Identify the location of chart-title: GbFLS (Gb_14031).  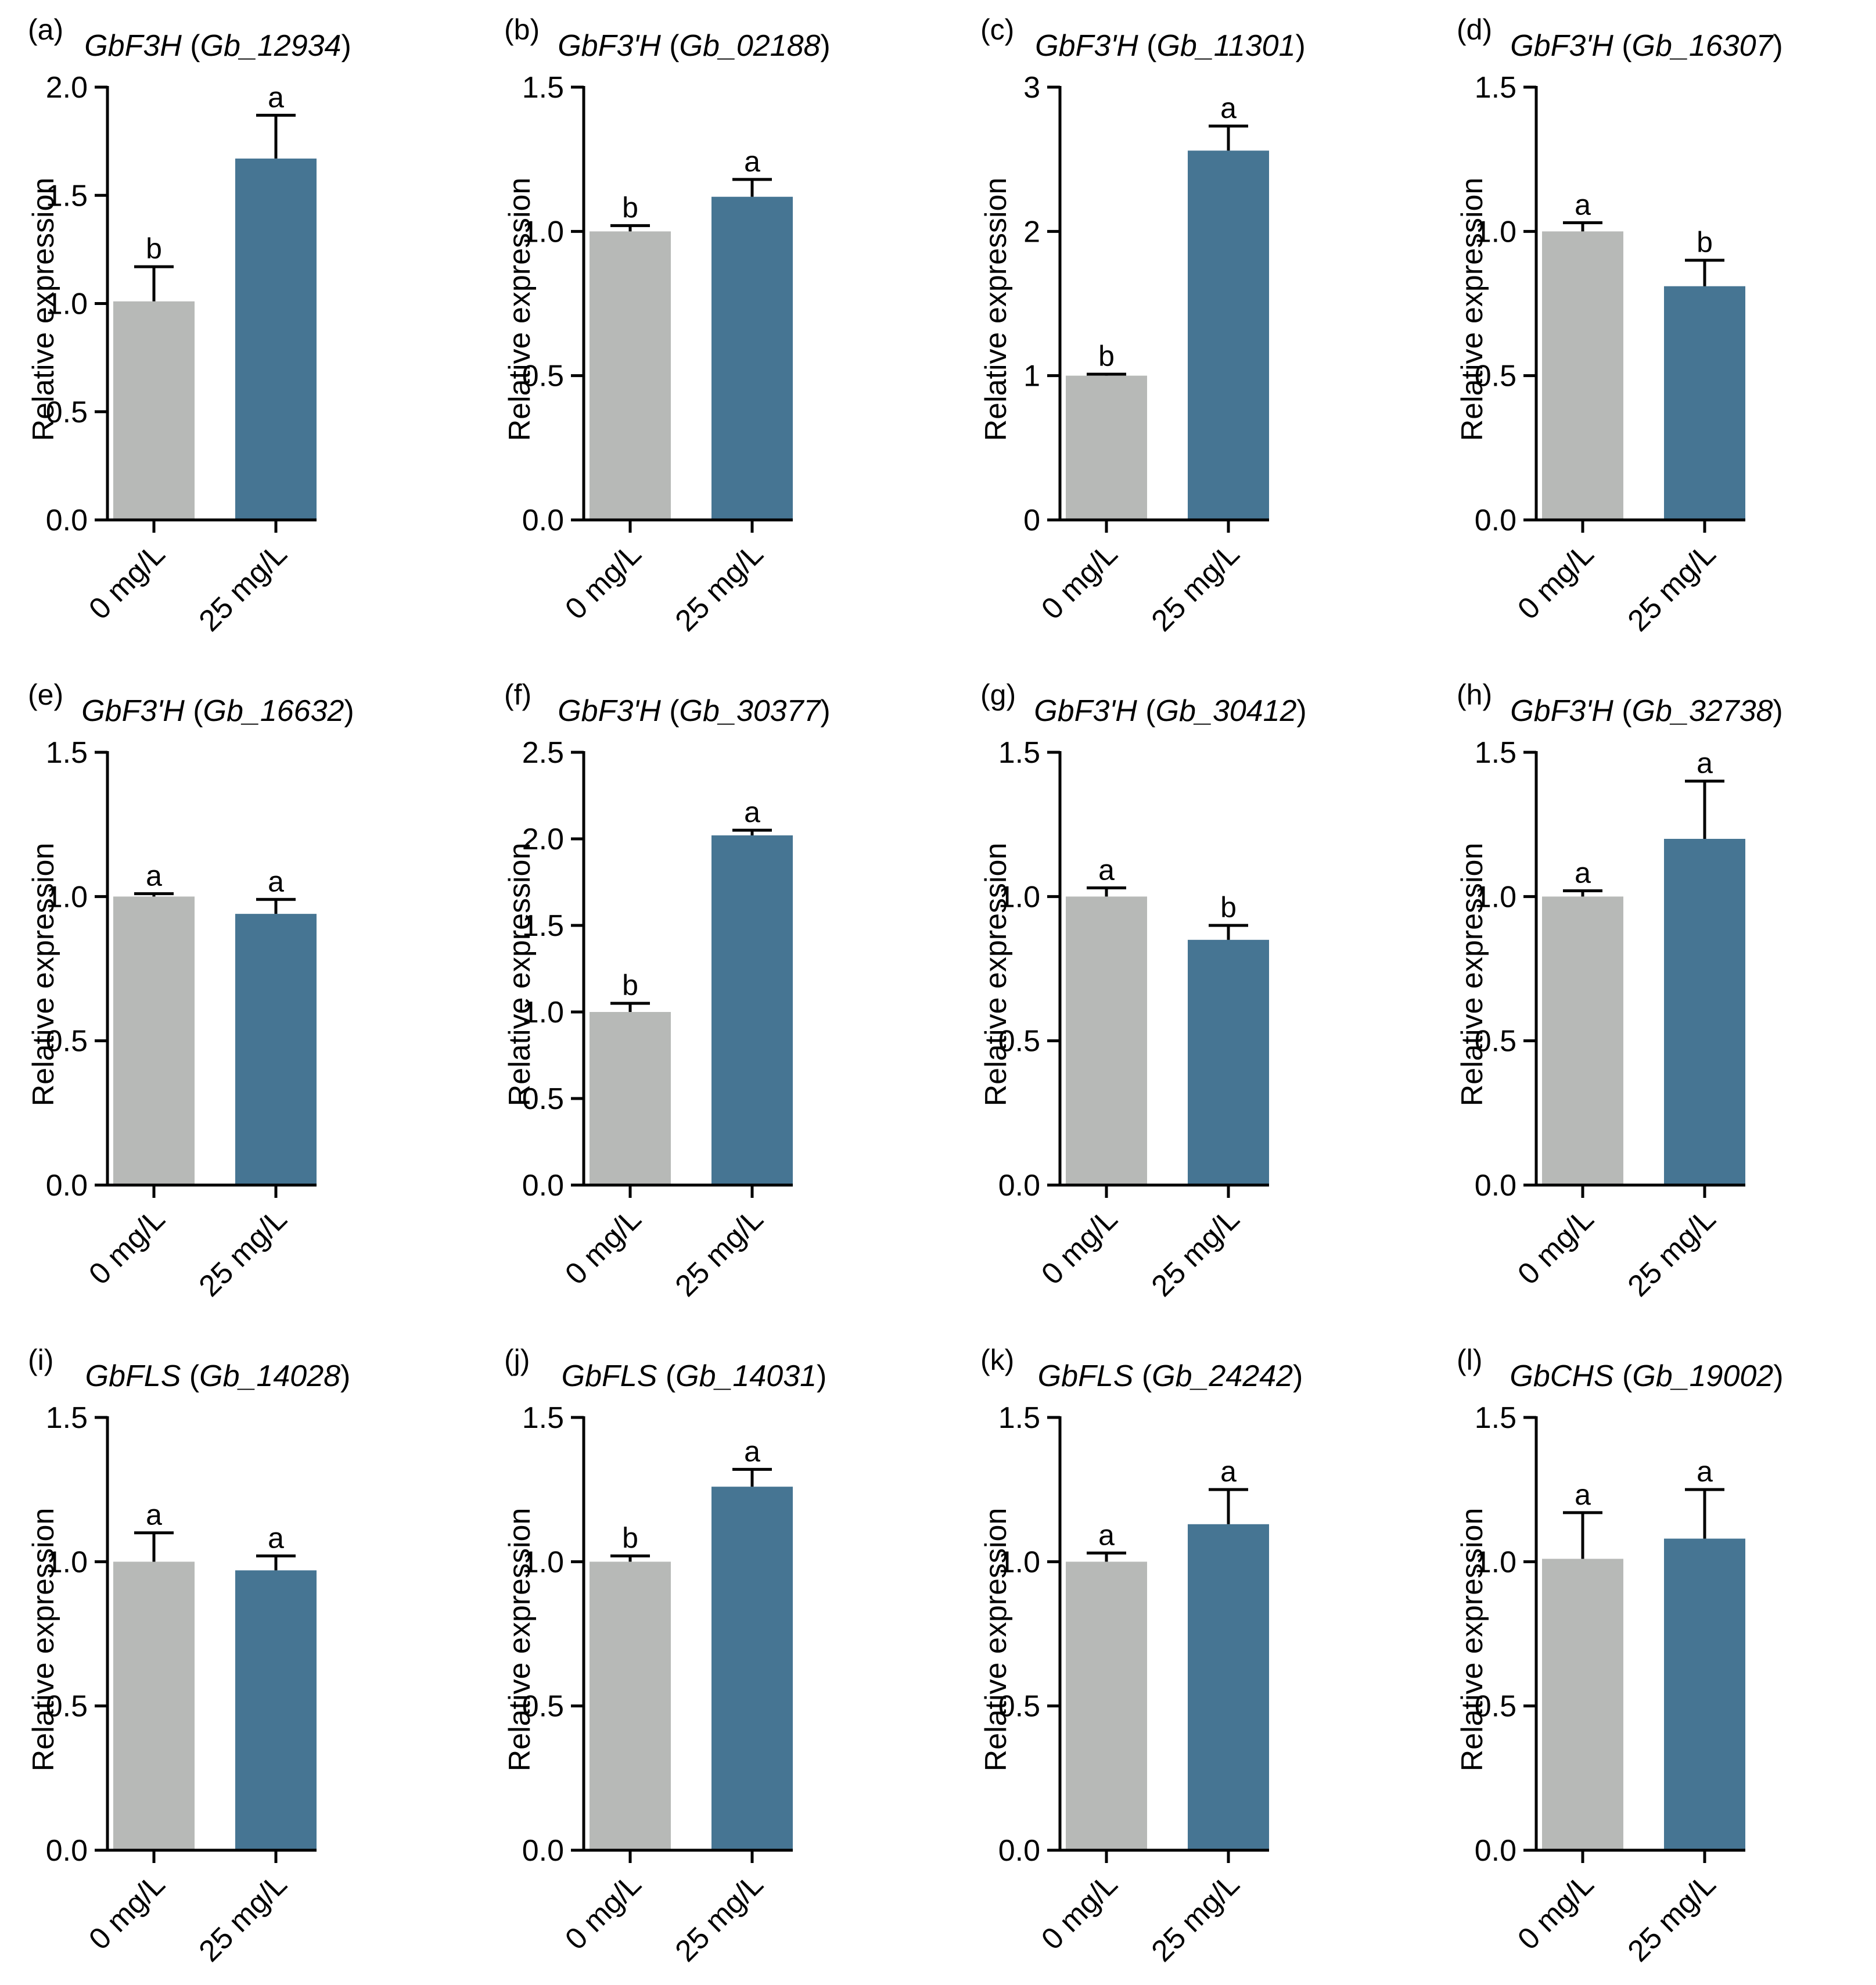
(694, 1376).